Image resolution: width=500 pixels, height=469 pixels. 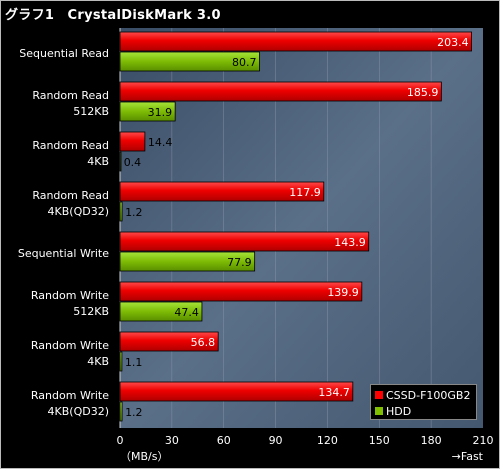 What do you see at coordinates (399, 411) in the screenshot?
I see `legend-label-hdd: HDD` at bounding box center [399, 411].